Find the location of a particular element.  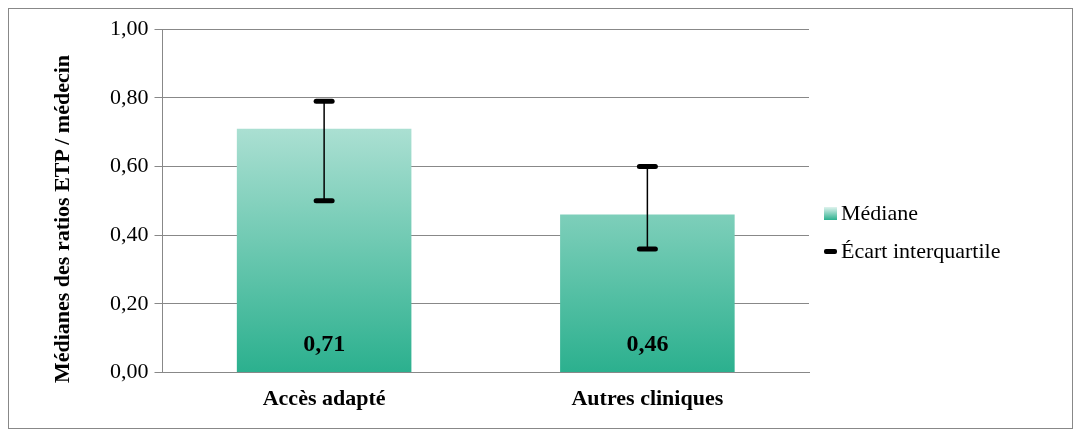

y-tick-label: 0,00 is located at coordinates (129, 371).